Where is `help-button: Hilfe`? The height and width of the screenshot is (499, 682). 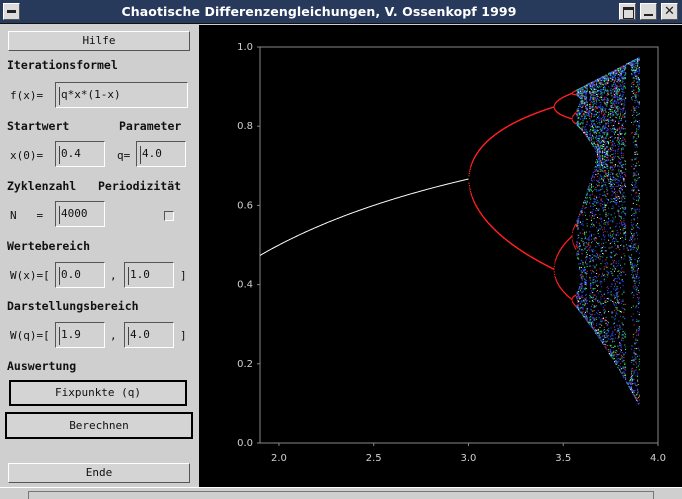
help-button: Hilfe is located at coordinates (99, 41).